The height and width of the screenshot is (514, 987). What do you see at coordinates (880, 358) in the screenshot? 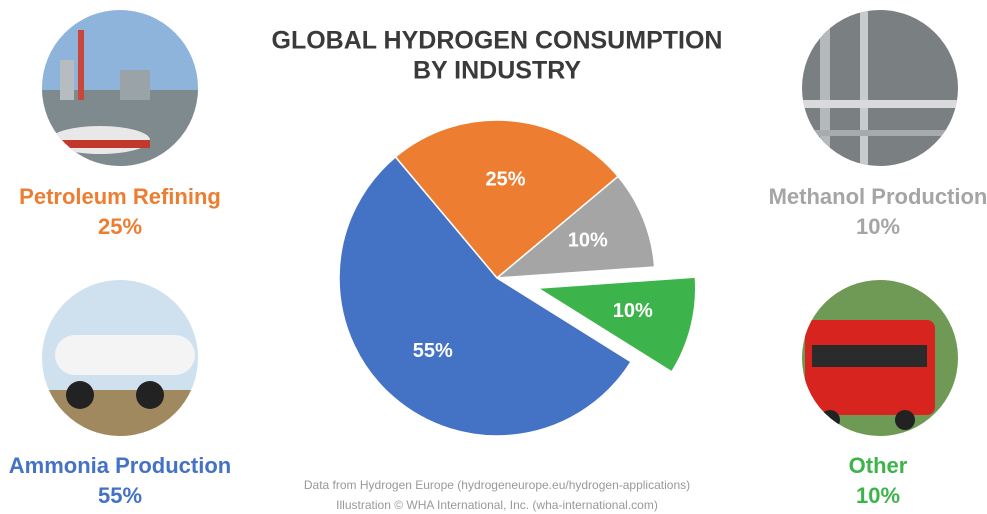
I see `bus-photo` at bounding box center [880, 358].